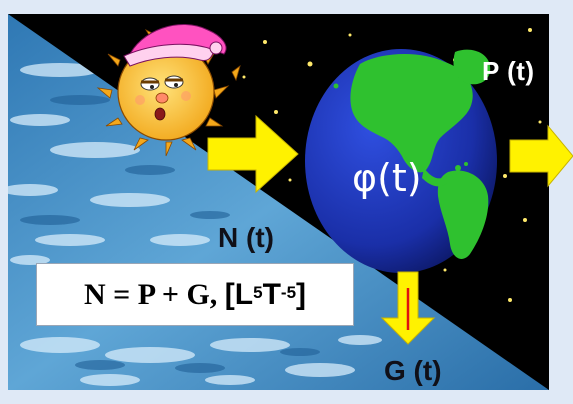  Describe the element at coordinates (239, 294) in the screenshot. I see `equation-bracket-open: [L` at that location.